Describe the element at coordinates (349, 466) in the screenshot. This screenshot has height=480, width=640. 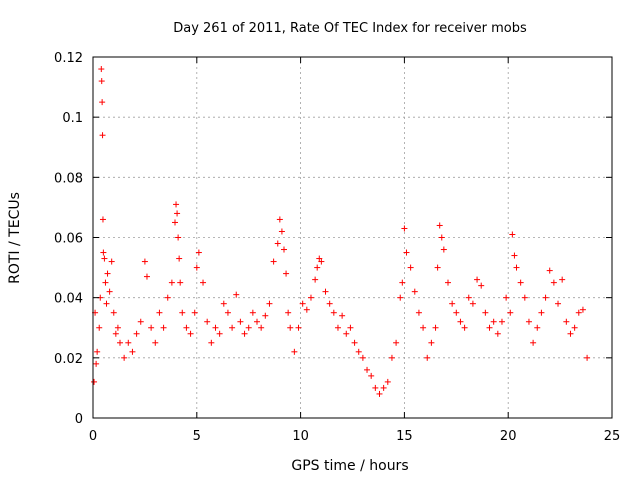
I see `x-axis-label: GPS time / hours` at that location.